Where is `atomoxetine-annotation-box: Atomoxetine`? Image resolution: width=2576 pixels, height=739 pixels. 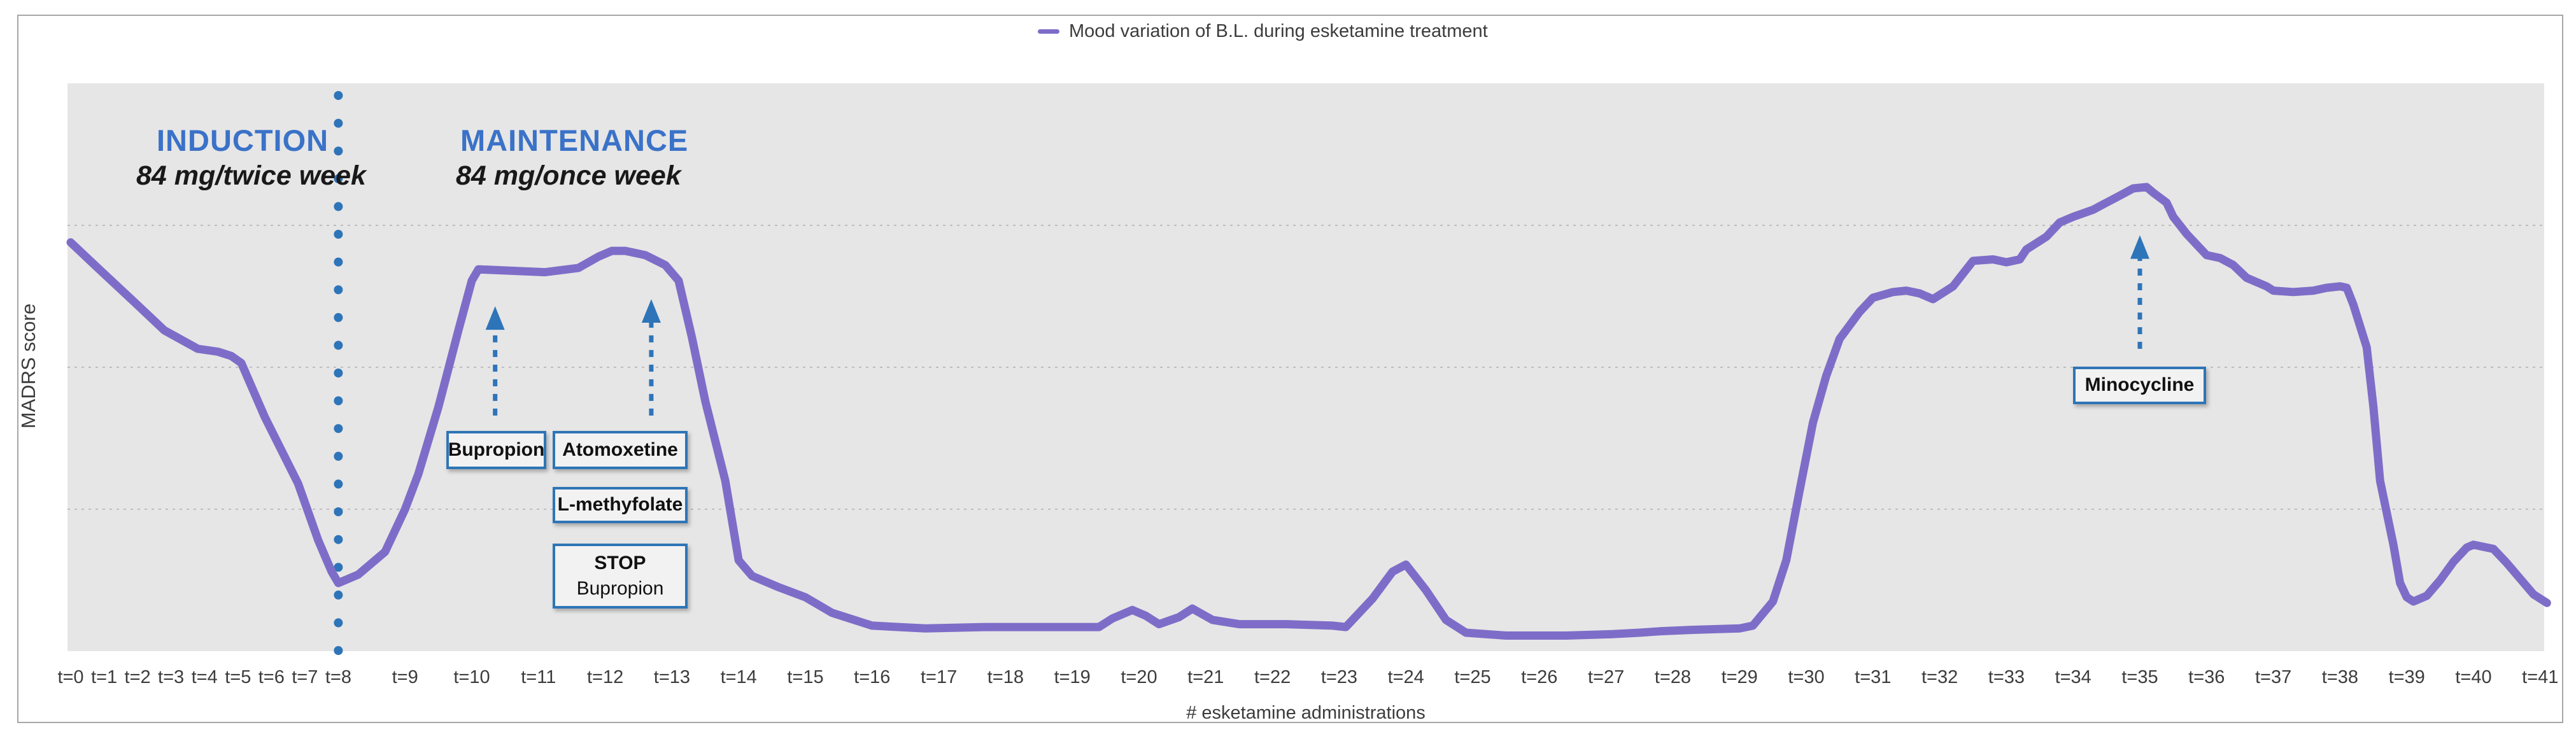
atomoxetine-annotation-box: Atomoxetine is located at coordinates (620, 450).